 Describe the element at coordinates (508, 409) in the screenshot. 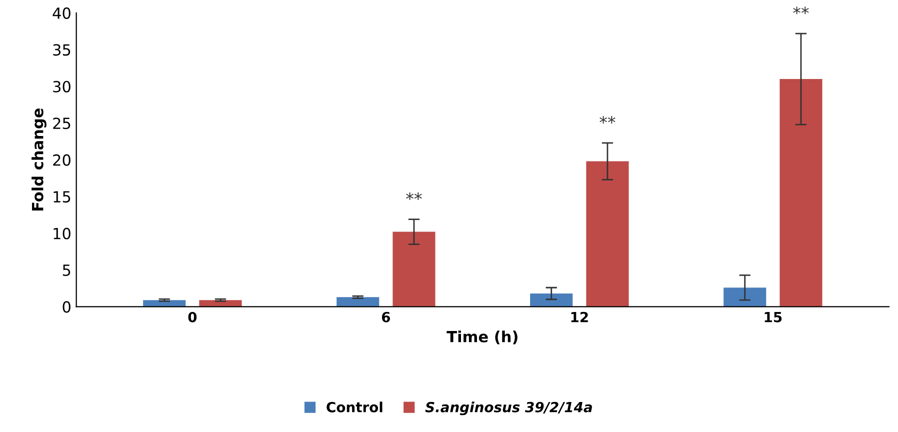

I see `legend-label: S.anginosus 39/2/14a` at that location.